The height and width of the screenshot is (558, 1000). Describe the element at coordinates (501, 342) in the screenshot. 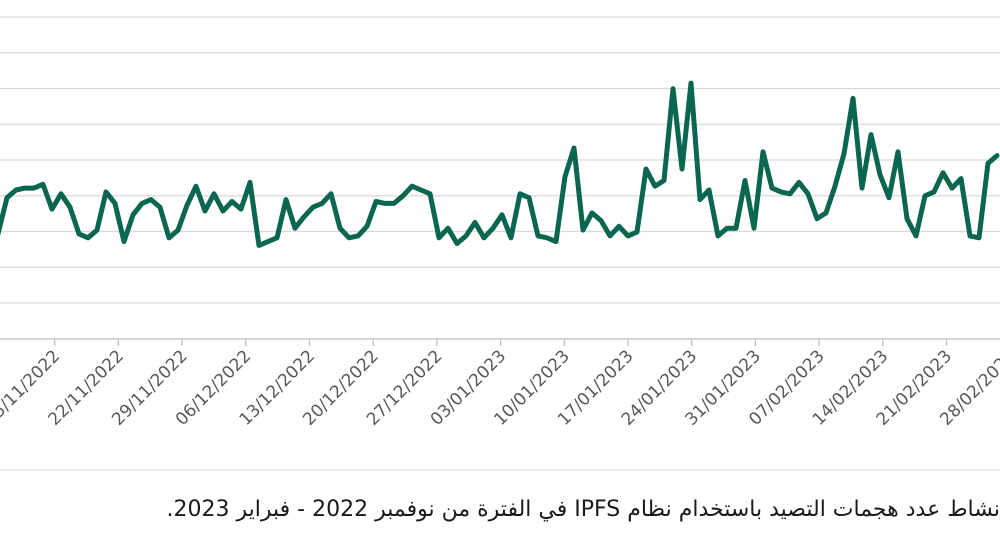

I see `x-axis-ticks` at that location.